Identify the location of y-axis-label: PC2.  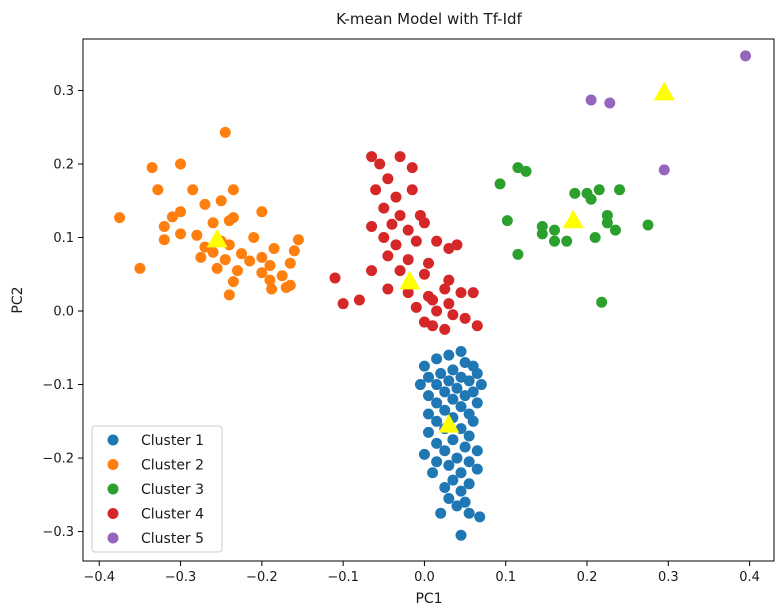
(18, 299).